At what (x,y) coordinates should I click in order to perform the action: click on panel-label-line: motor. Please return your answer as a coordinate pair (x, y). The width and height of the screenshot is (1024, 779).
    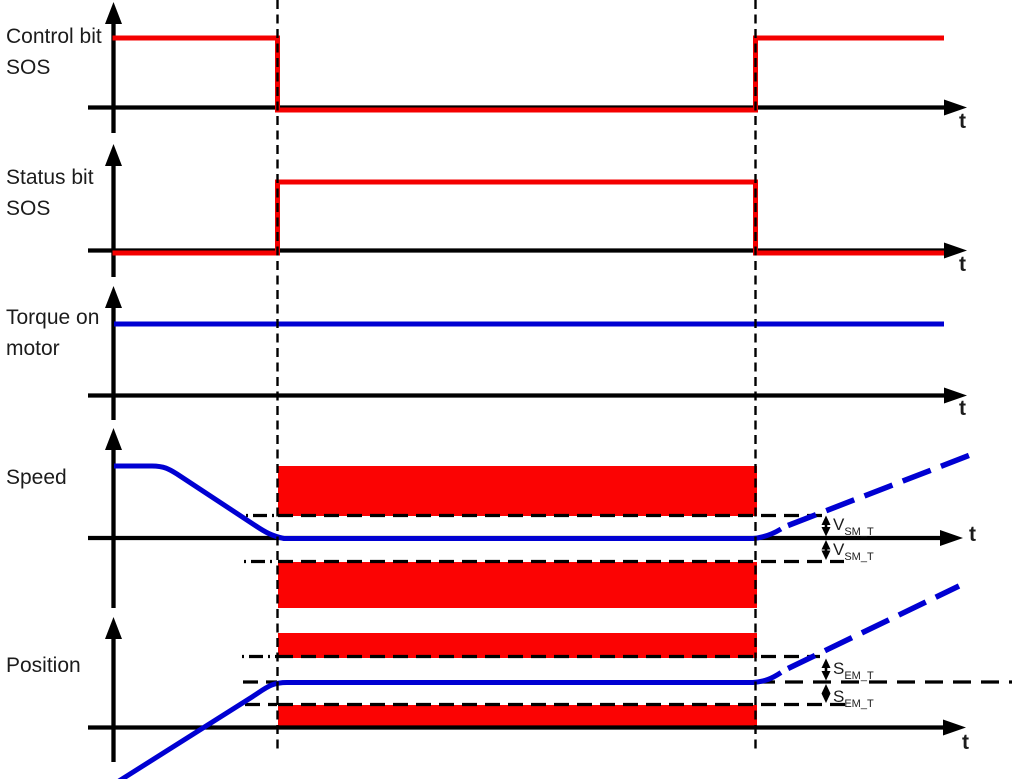
    Looking at the image, I should click on (33, 348).